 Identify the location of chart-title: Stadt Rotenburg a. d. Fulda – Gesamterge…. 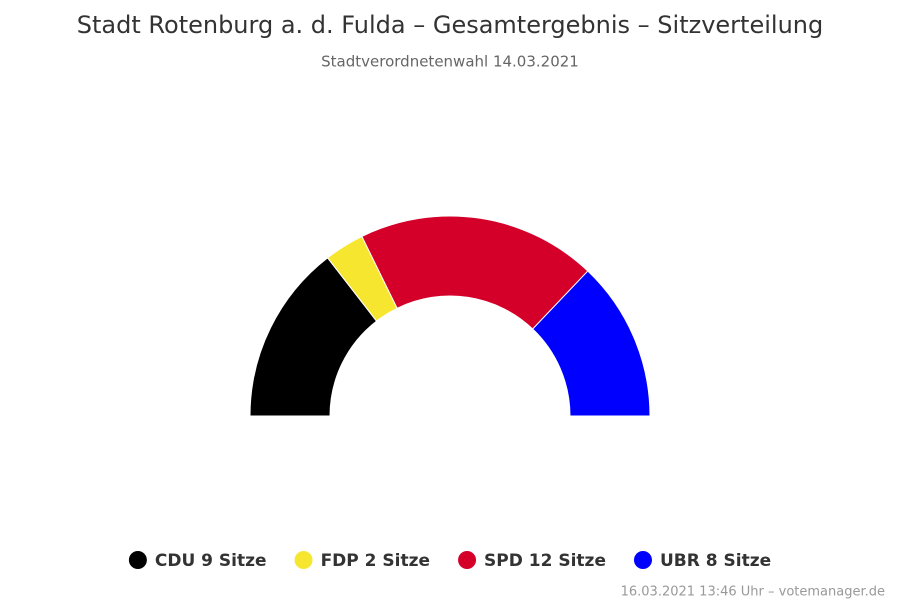
(450, 25).